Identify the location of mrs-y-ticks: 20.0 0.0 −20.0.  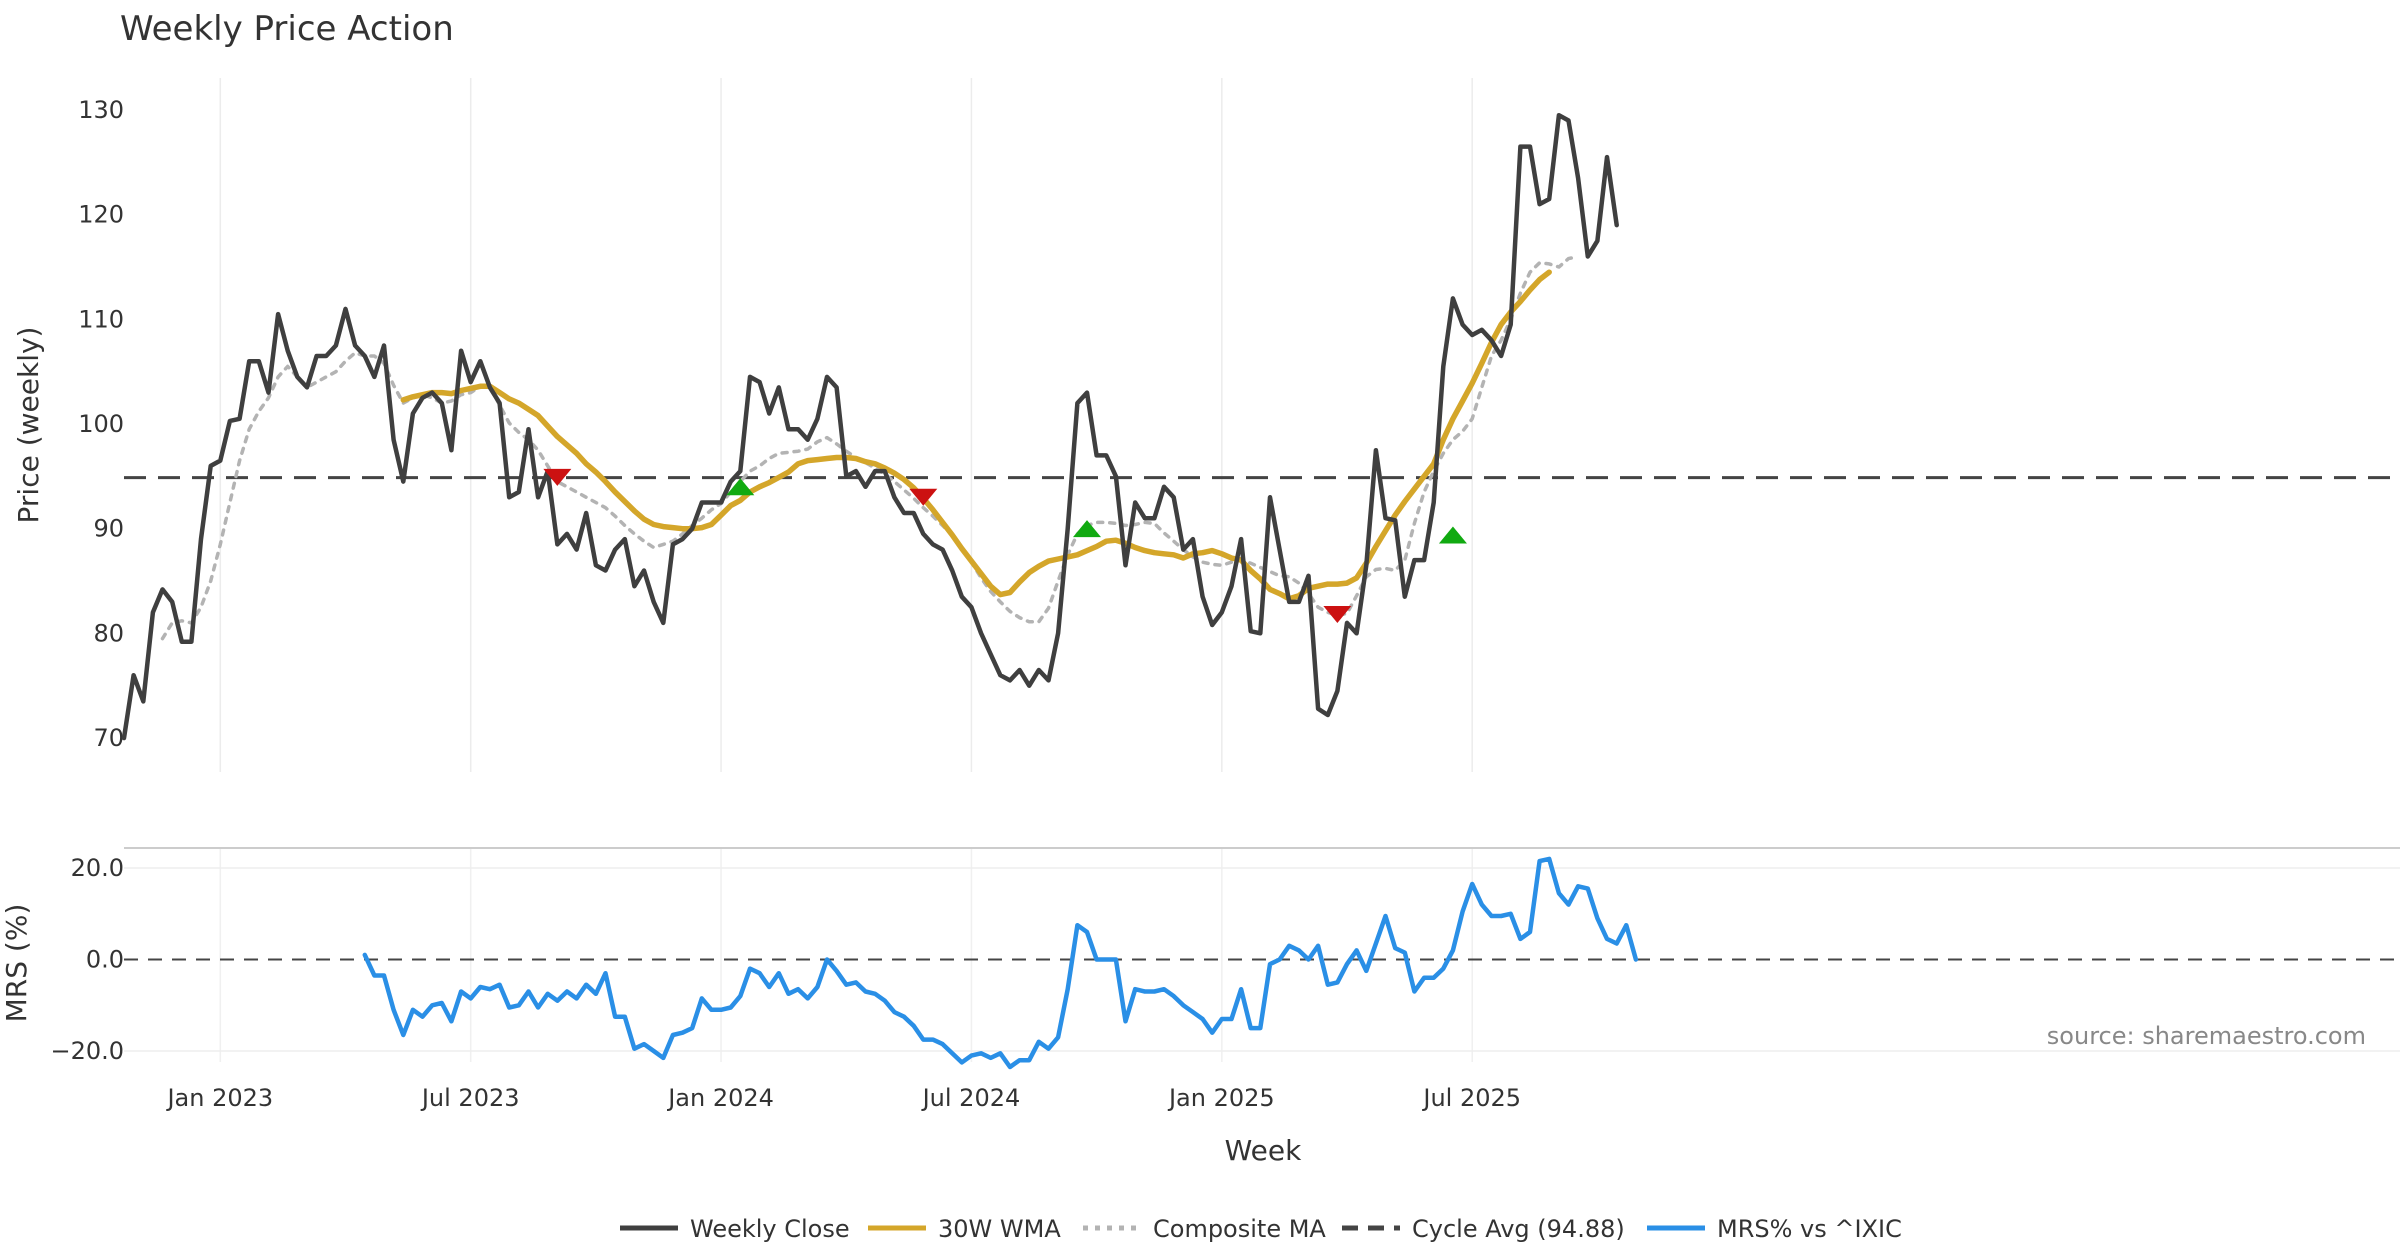
(87, 959).